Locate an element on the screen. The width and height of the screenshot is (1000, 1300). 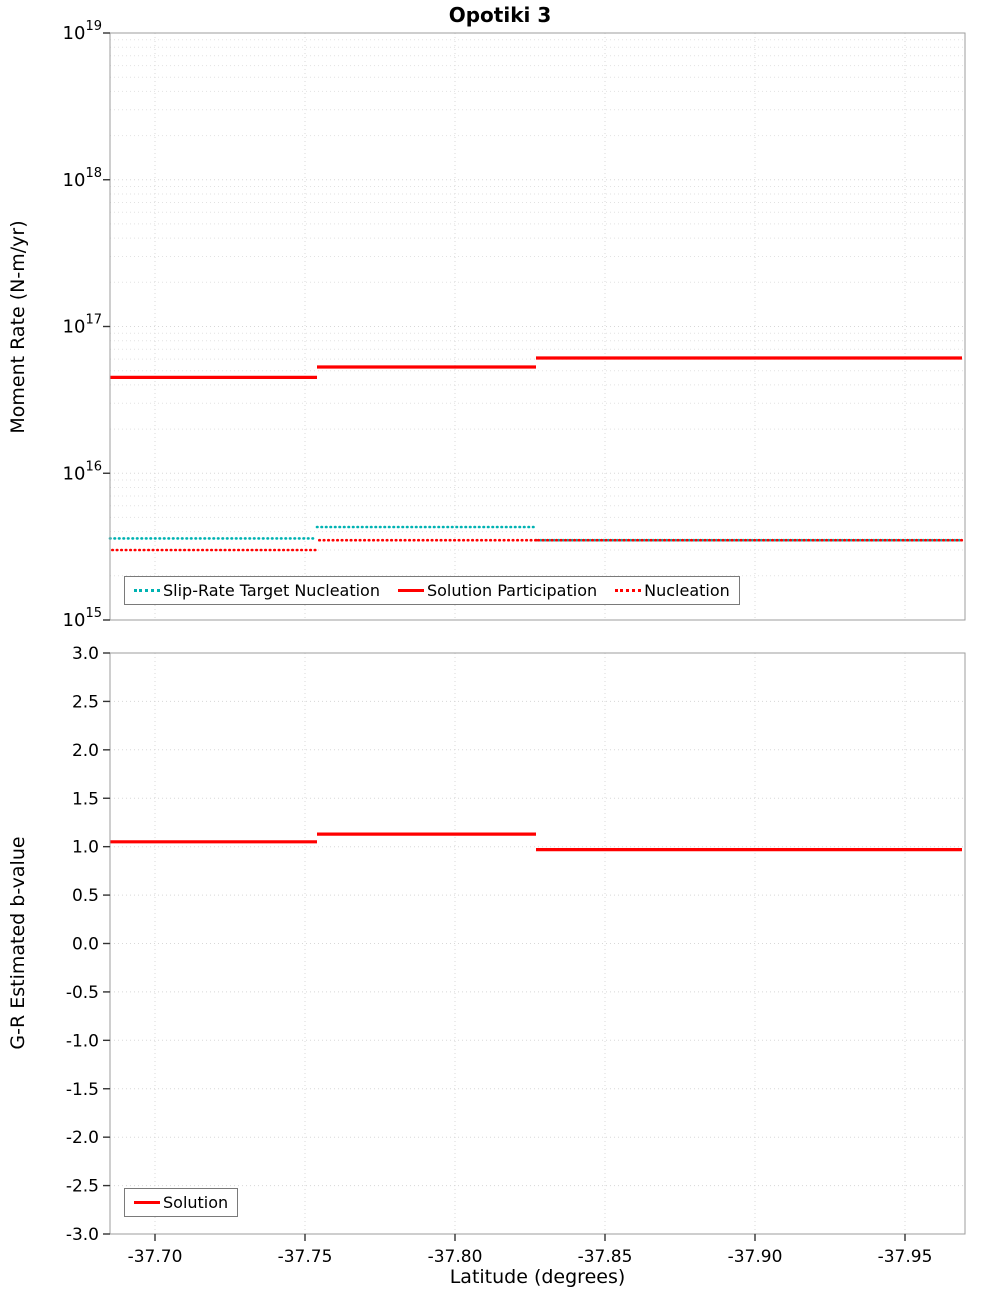
xtick-label: -37.90 is located at coordinates (755, 1257).